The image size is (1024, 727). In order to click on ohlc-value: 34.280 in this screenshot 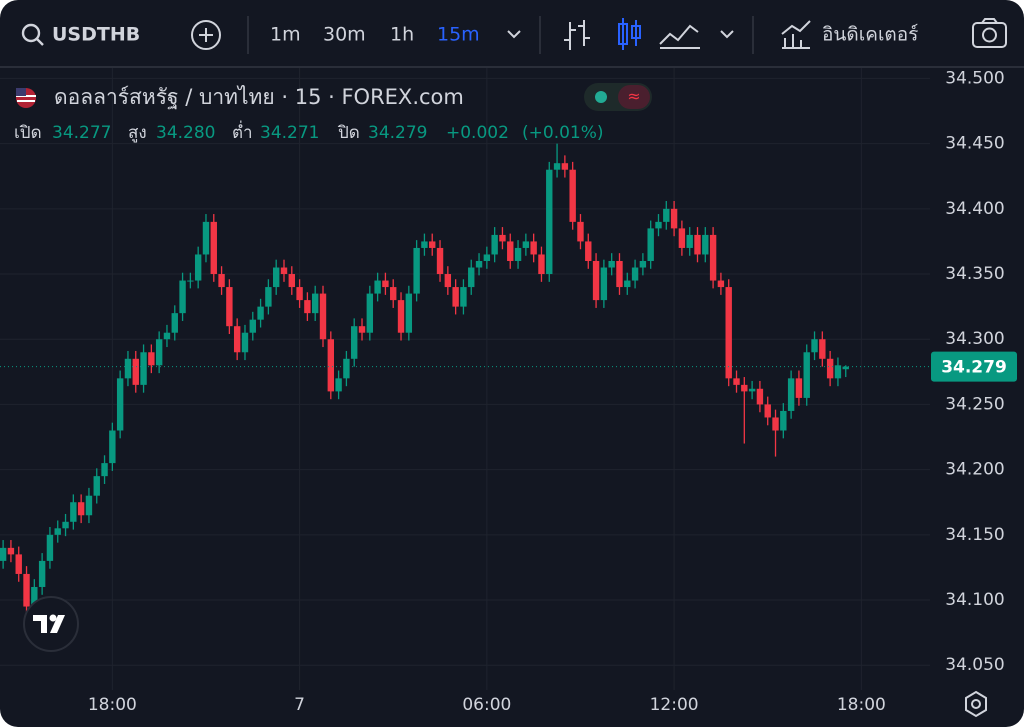, I will do `click(185, 133)`.